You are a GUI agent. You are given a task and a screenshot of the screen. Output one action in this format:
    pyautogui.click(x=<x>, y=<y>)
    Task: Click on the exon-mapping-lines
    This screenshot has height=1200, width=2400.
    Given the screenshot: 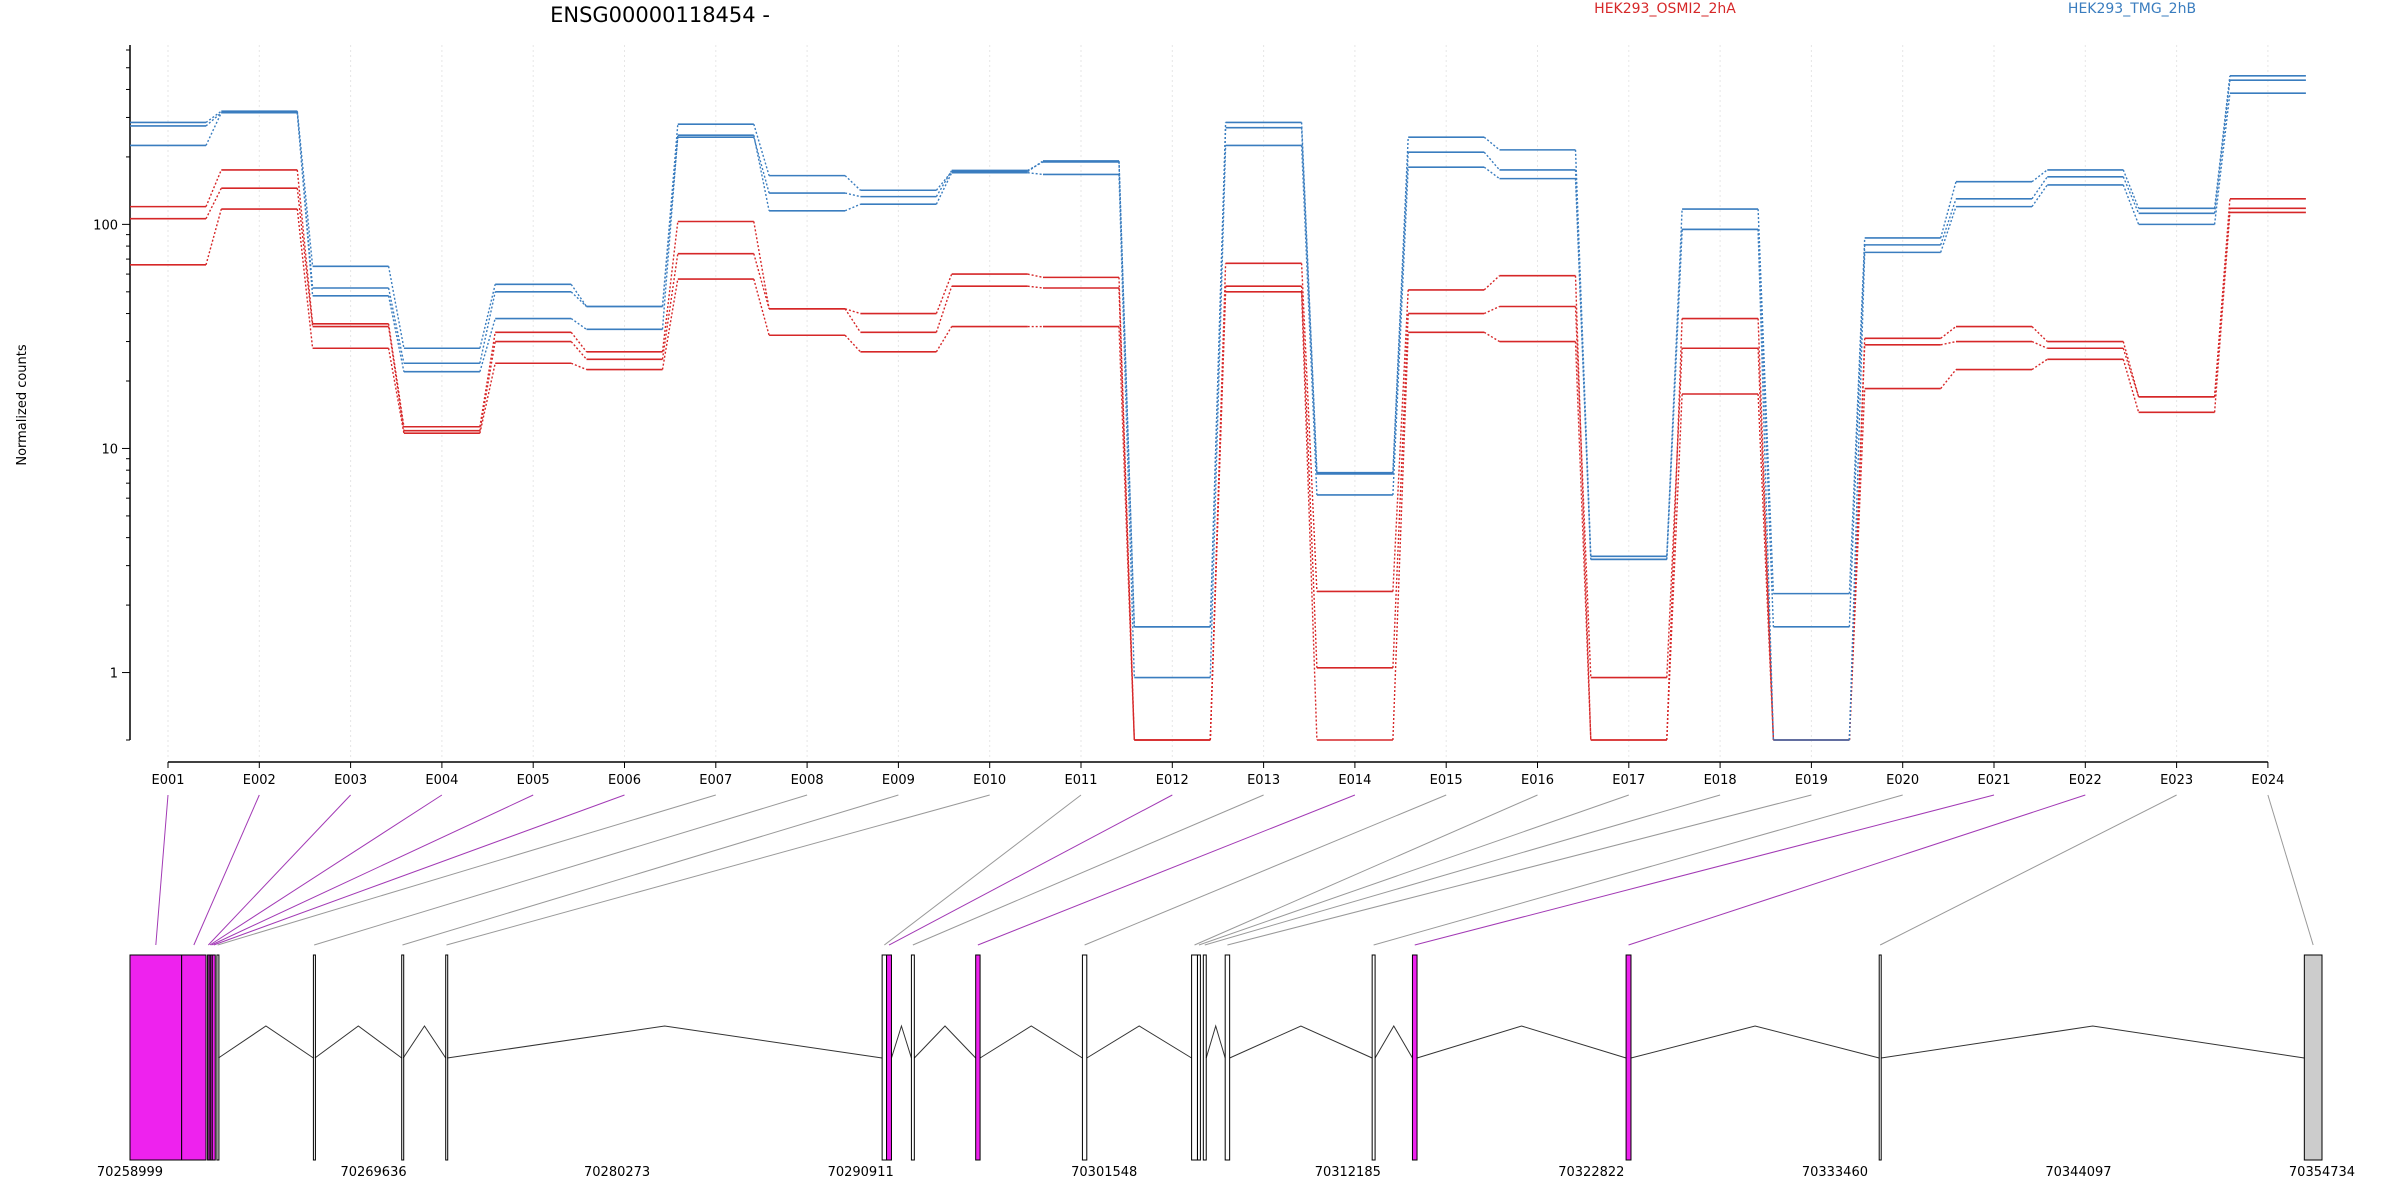 What is the action you would take?
    pyautogui.click(x=1234, y=870)
    